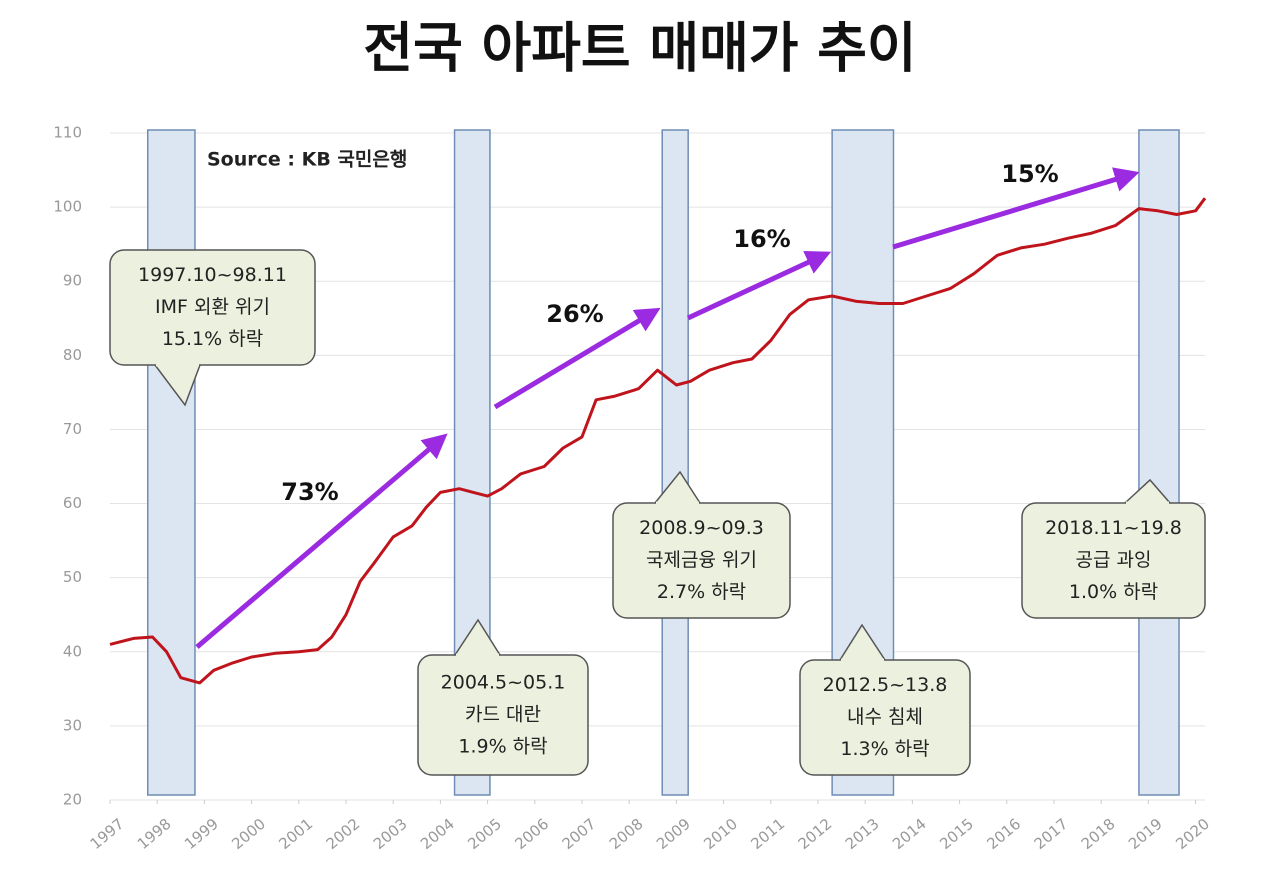 This screenshot has width=1280, height=894. What do you see at coordinates (437, 834) in the screenshot?
I see `x-tick-label: 2004` at bounding box center [437, 834].